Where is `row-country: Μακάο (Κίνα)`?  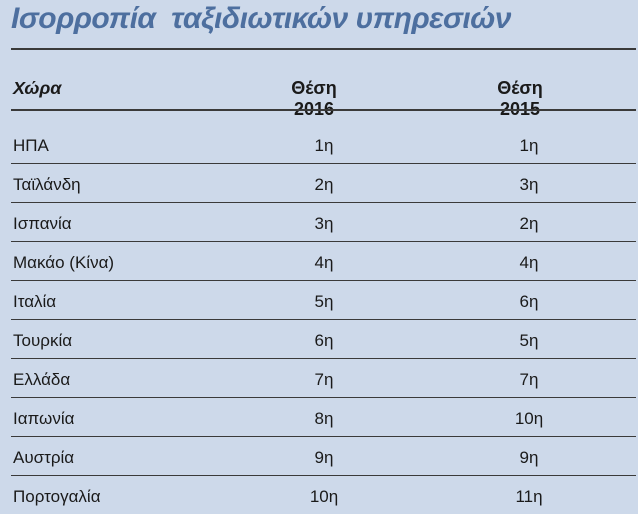 row-country: Μακάο (Κίνα) is located at coordinates (64, 262).